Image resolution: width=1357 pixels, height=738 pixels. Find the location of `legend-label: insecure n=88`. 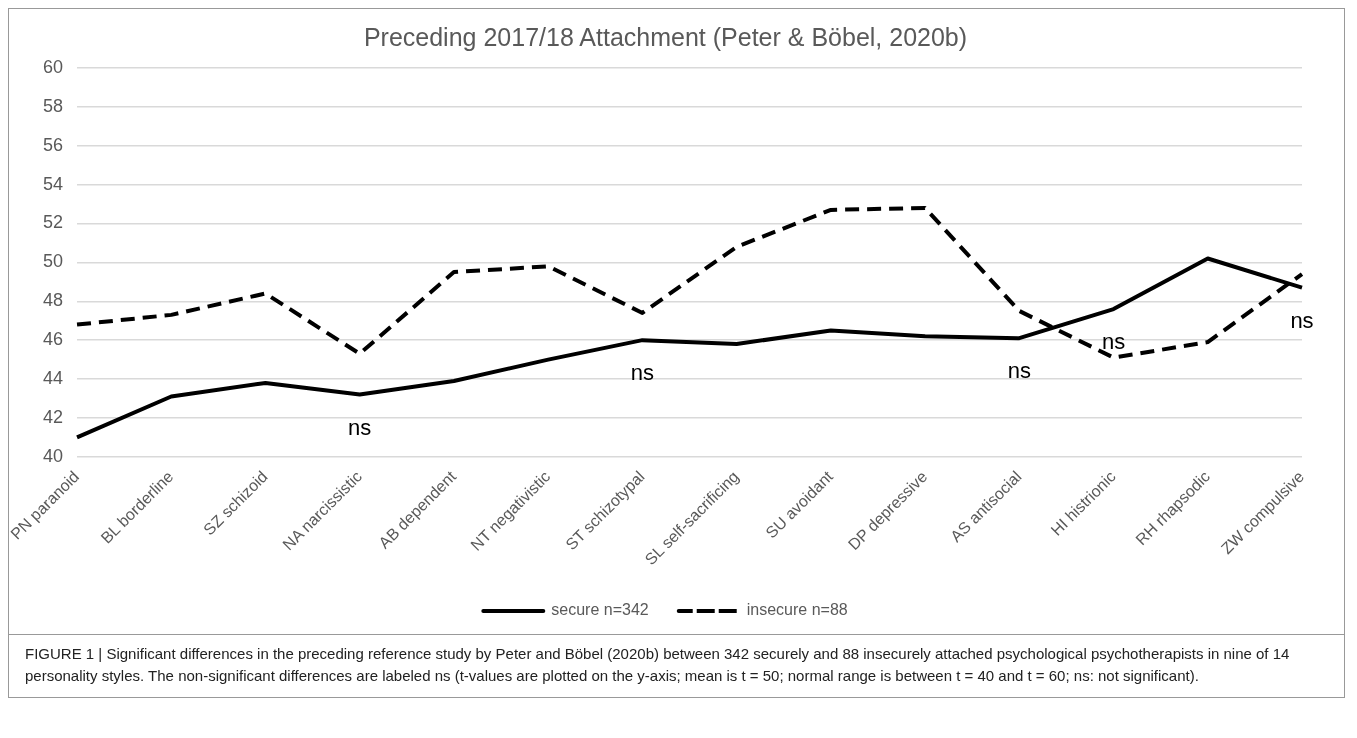

legend-label: insecure n=88 is located at coordinates (797, 610).